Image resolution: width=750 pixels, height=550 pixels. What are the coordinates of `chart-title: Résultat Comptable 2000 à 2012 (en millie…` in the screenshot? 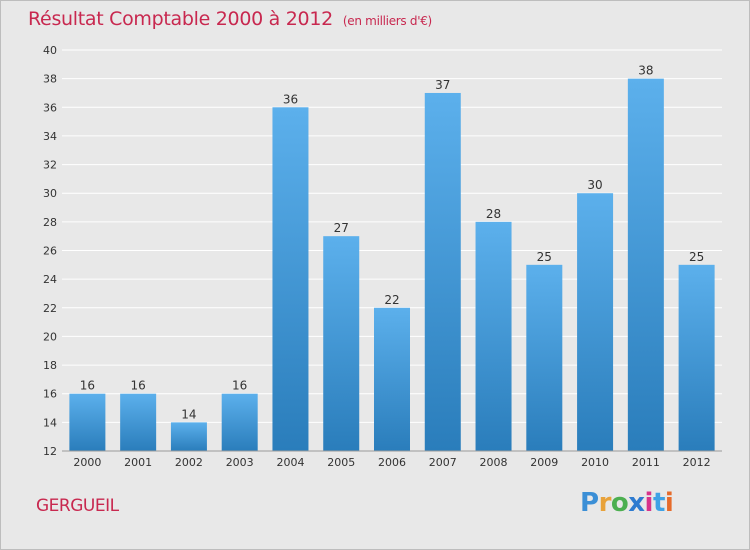 It's located at (230, 19).